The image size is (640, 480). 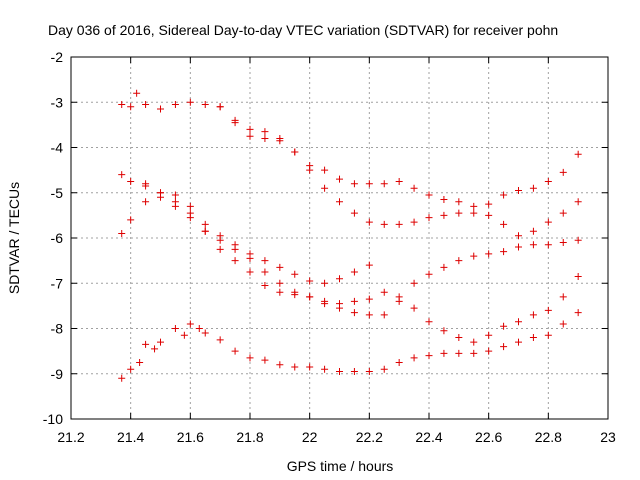 I want to click on y-axis-label: SDTVAR / TECUs, so click(x=14, y=238).